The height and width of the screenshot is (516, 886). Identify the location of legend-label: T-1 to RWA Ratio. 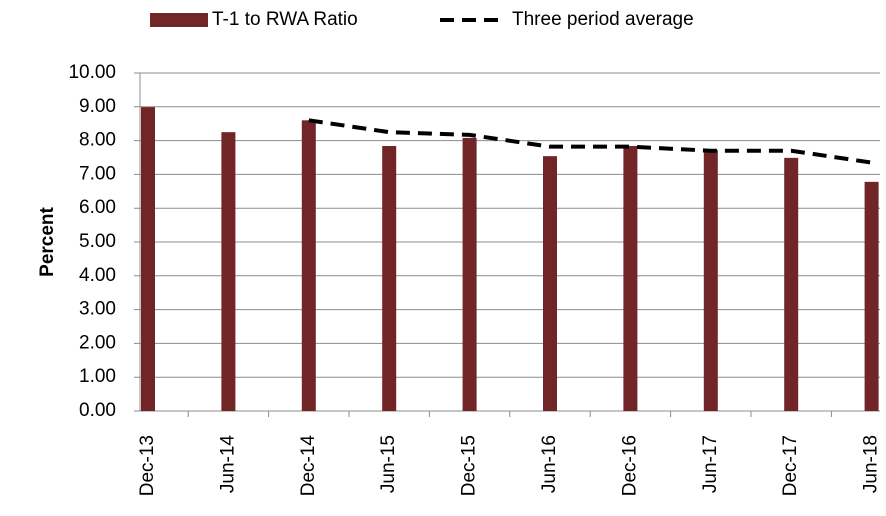
(285, 19).